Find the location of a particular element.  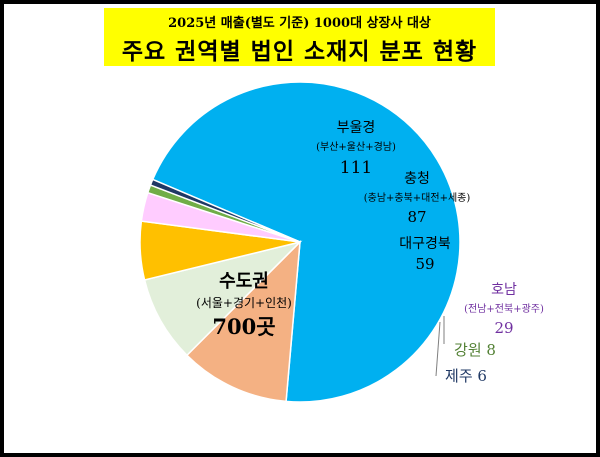

chart-subtitle: 2025년 매출(별도 기준) 1000대 상장사 대상 is located at coordinates (299, 23).